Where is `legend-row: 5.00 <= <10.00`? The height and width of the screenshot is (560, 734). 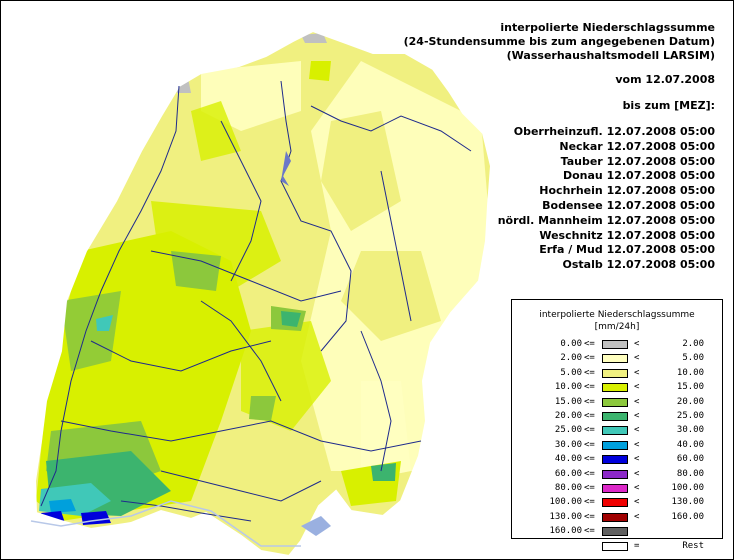 legend-row: 5.00 <= <10.00 is located at coordinates (617, 373).